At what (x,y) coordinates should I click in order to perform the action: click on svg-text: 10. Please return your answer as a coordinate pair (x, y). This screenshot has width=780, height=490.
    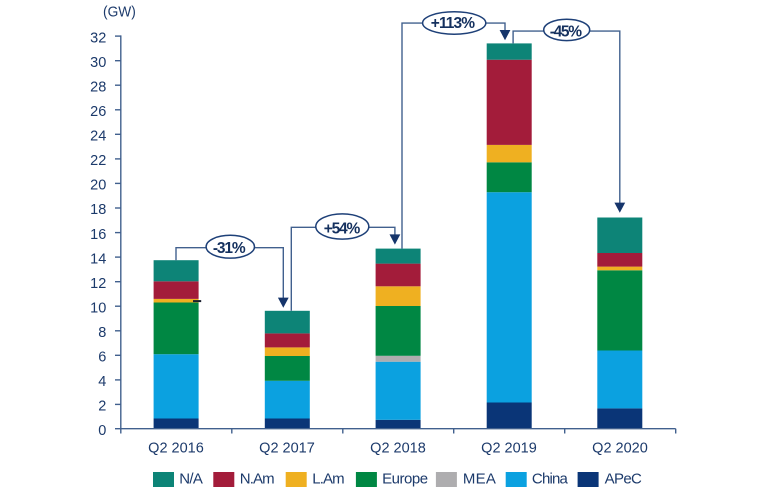
    Looking at the image, I should click on (98, 309).